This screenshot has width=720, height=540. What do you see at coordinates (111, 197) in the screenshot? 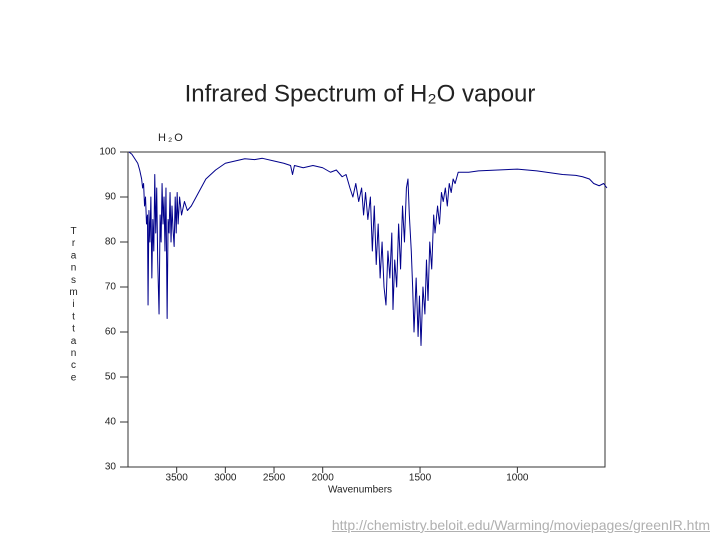
I see `y-tick-label: 90` at bounding box center [111, 197].